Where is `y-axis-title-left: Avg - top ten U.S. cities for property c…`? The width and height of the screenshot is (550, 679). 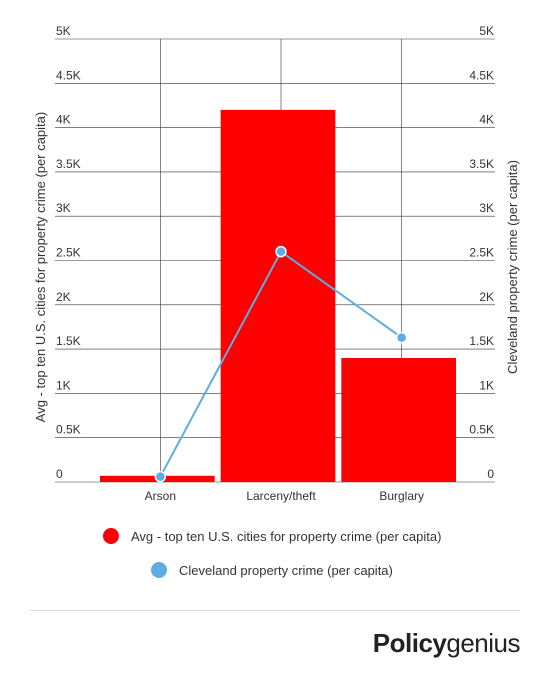
y-axis-title-left: Avg - top ten U.S. cities for property c… is located at coordinates (40, 267).